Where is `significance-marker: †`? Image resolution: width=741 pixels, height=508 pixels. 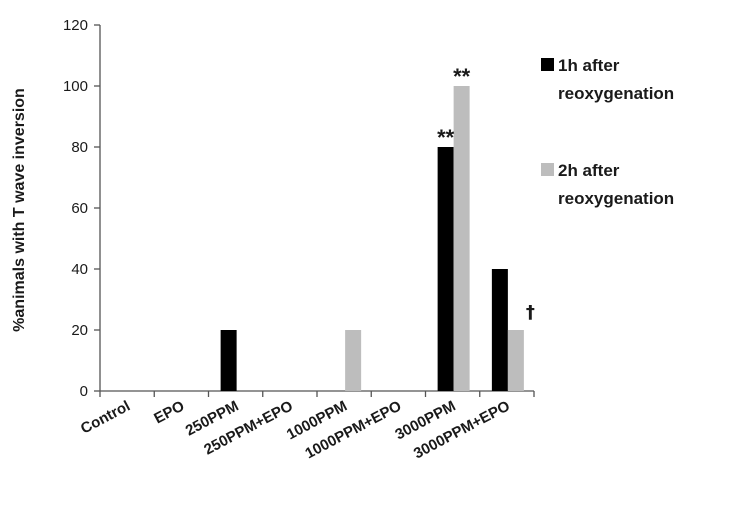
significance-marker: † is located at coordinates (530, 312).